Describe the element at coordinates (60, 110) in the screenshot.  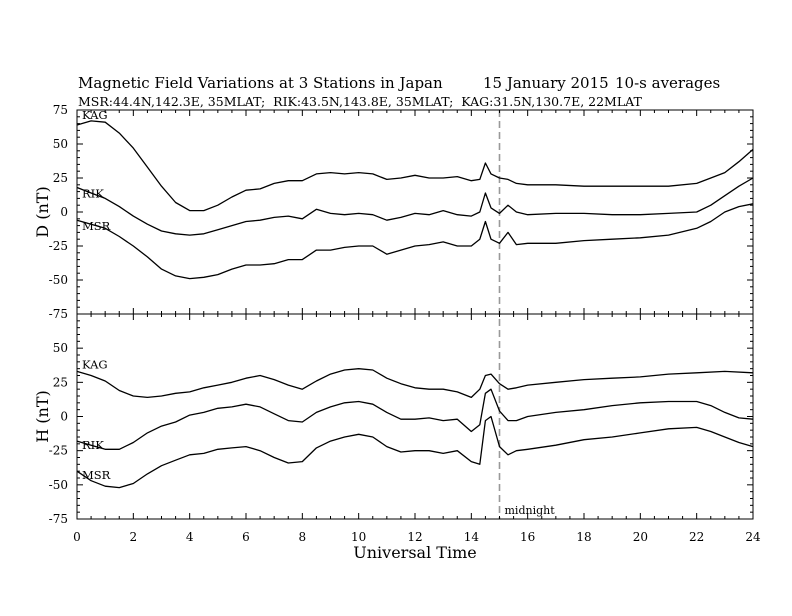
I see `y-tick-label: 75` at that location.